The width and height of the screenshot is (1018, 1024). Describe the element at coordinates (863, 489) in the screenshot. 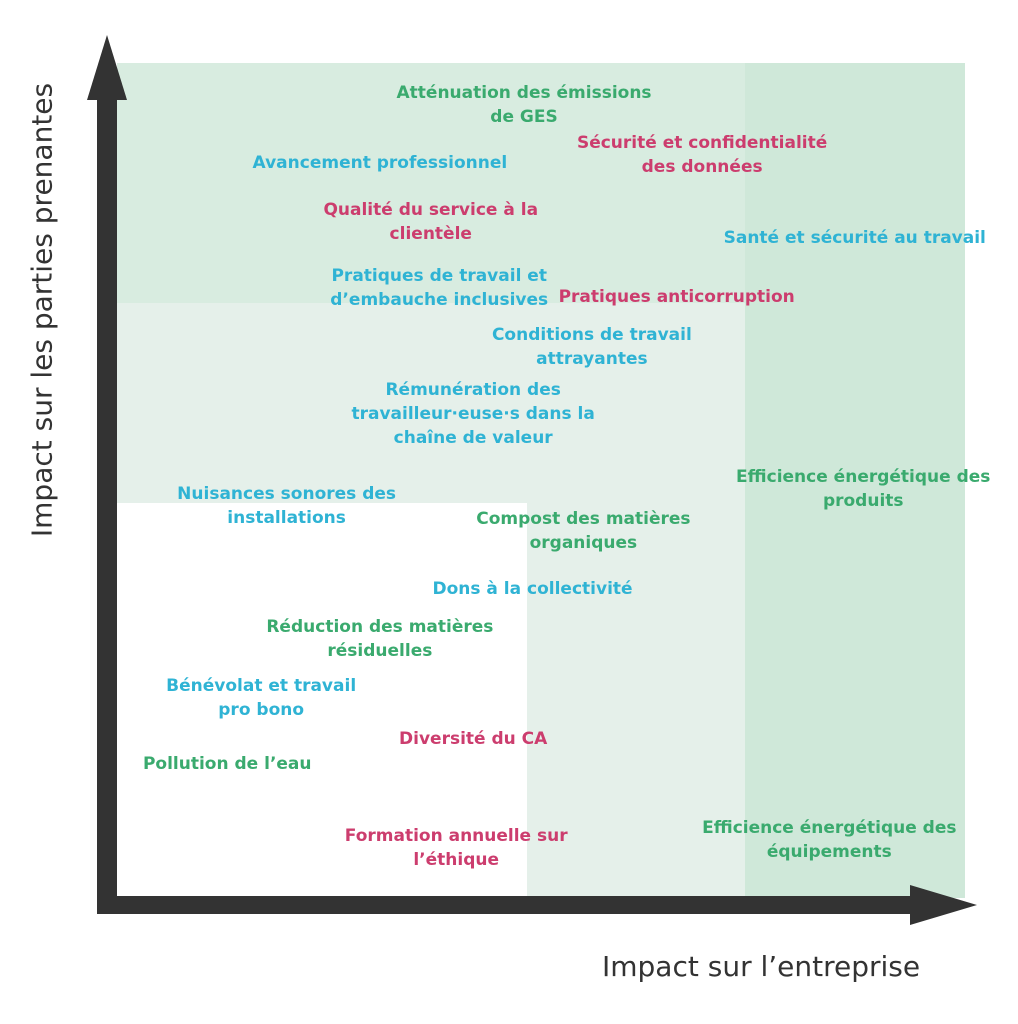

I see `data-label: Efficience énergétique des produits` at that location.